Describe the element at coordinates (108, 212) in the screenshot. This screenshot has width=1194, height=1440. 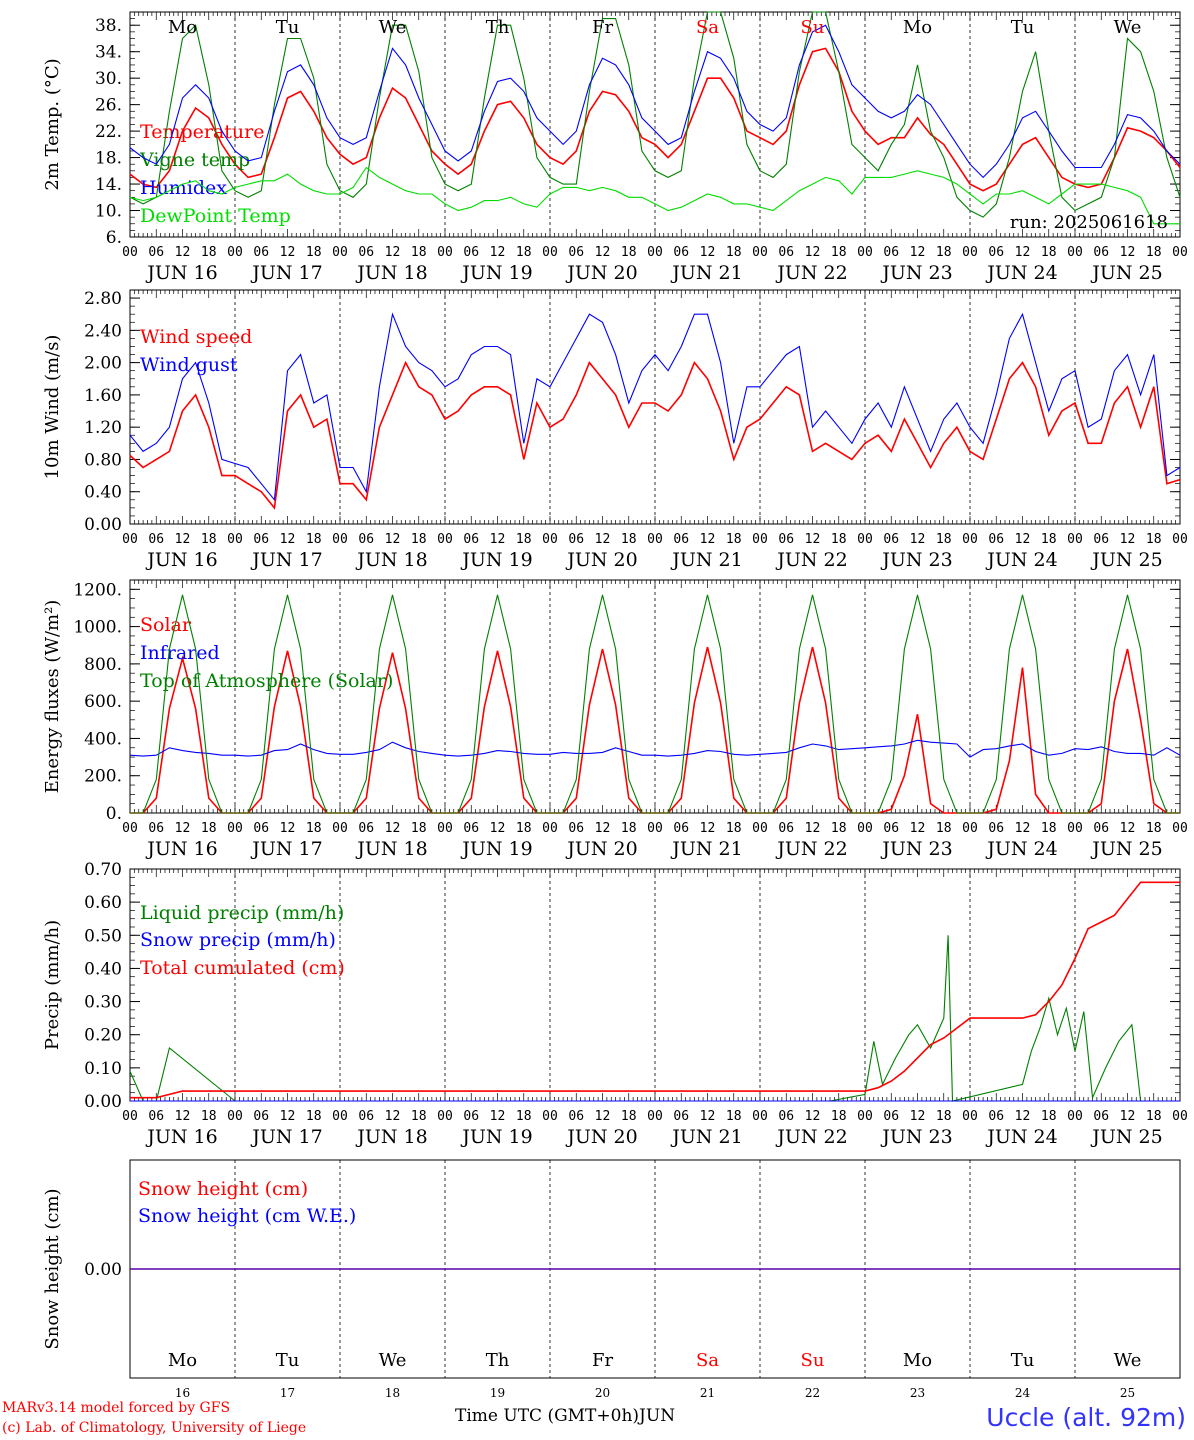
I see `y-tick-label: 10.` at that location.